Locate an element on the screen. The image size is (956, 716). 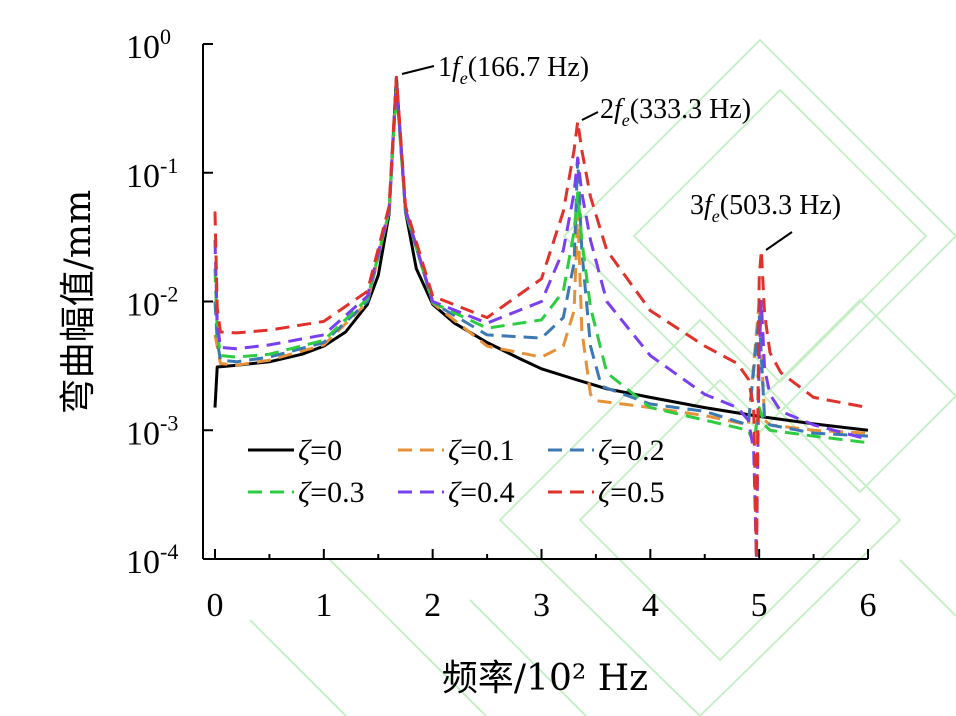
x-tick-label: 1 is located at coordinates (323, 605).